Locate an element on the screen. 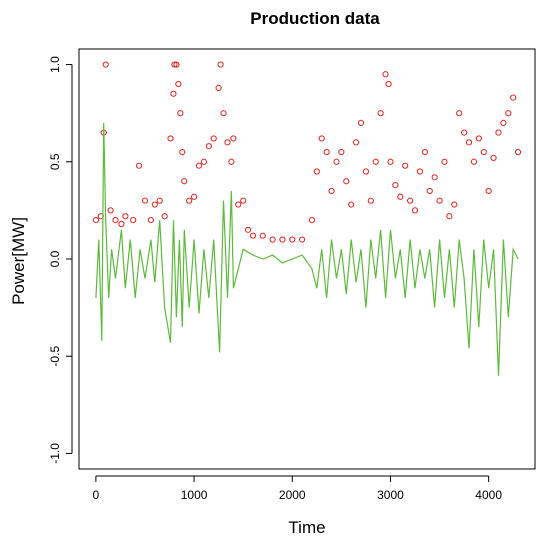 The image size is (544, 539). x-axis: 0 1000 2000 3000 4000 is located at coordinates (297, 488).